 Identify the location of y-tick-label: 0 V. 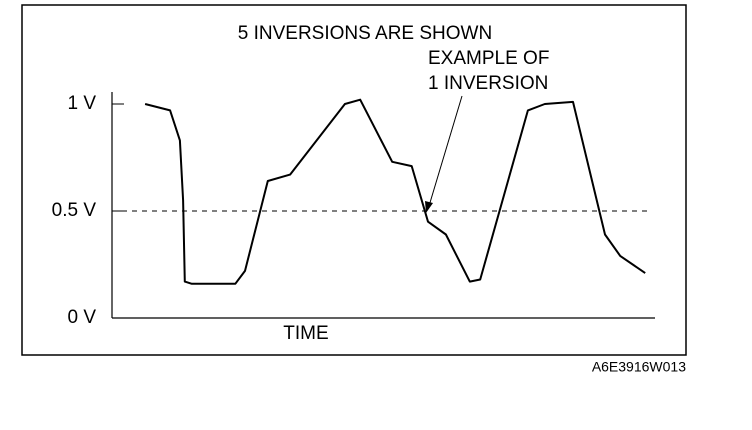
(81, 317).